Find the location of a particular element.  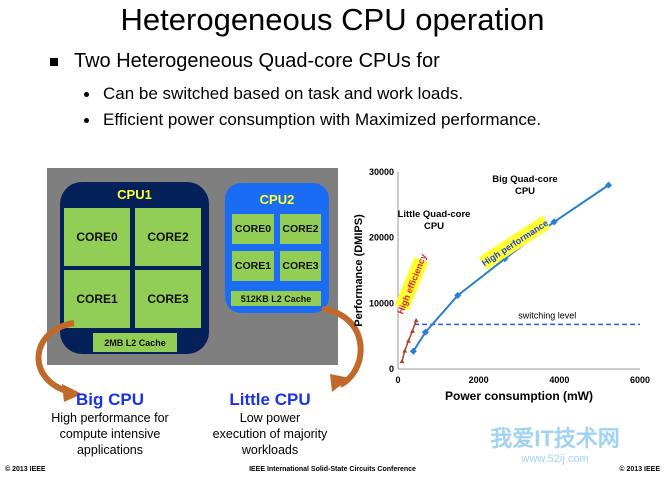

cpu1-core1: CORE1 is located at coordinates (97, 299).